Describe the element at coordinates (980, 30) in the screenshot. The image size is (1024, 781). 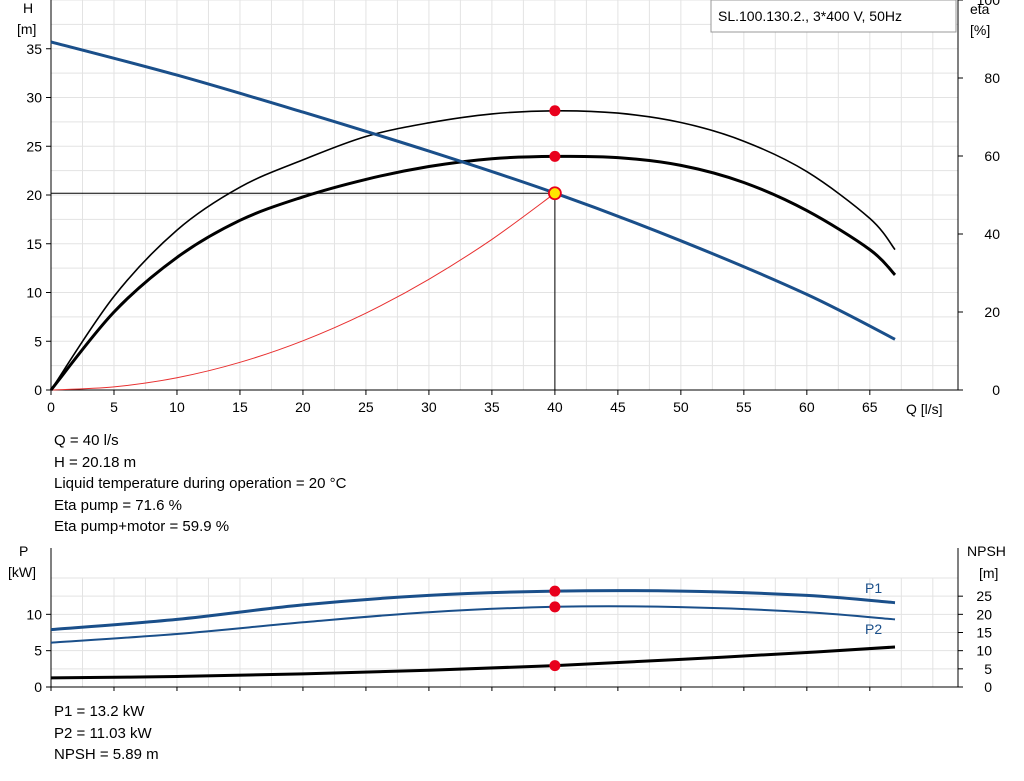
I see `y2-axis-unit: [%]` at that location.